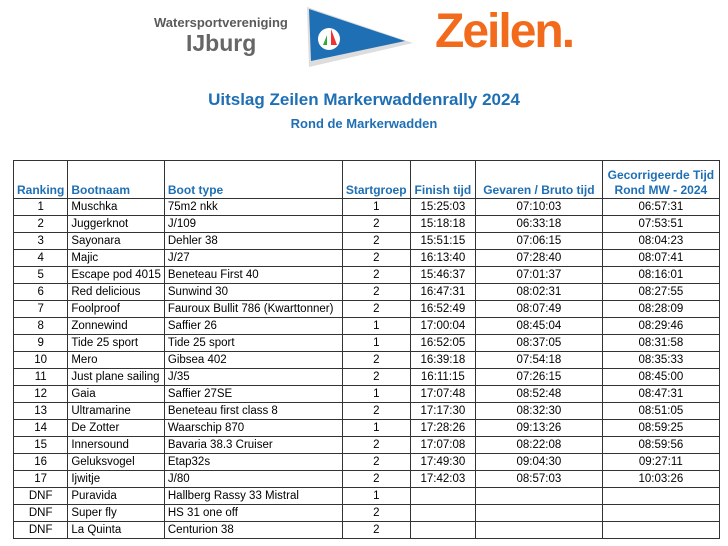 This screenshot has height=546, width=728. I want to click on cell-bruto-tijd: 07:28:40, so click(538, 258).